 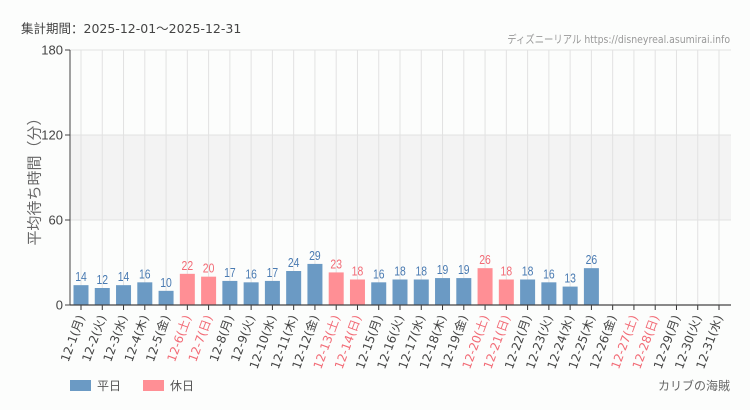 What do you see at coordinates (570, 279) in the screenshot?
I see `bar-value-label: 13` at bounding box center [570, 279].